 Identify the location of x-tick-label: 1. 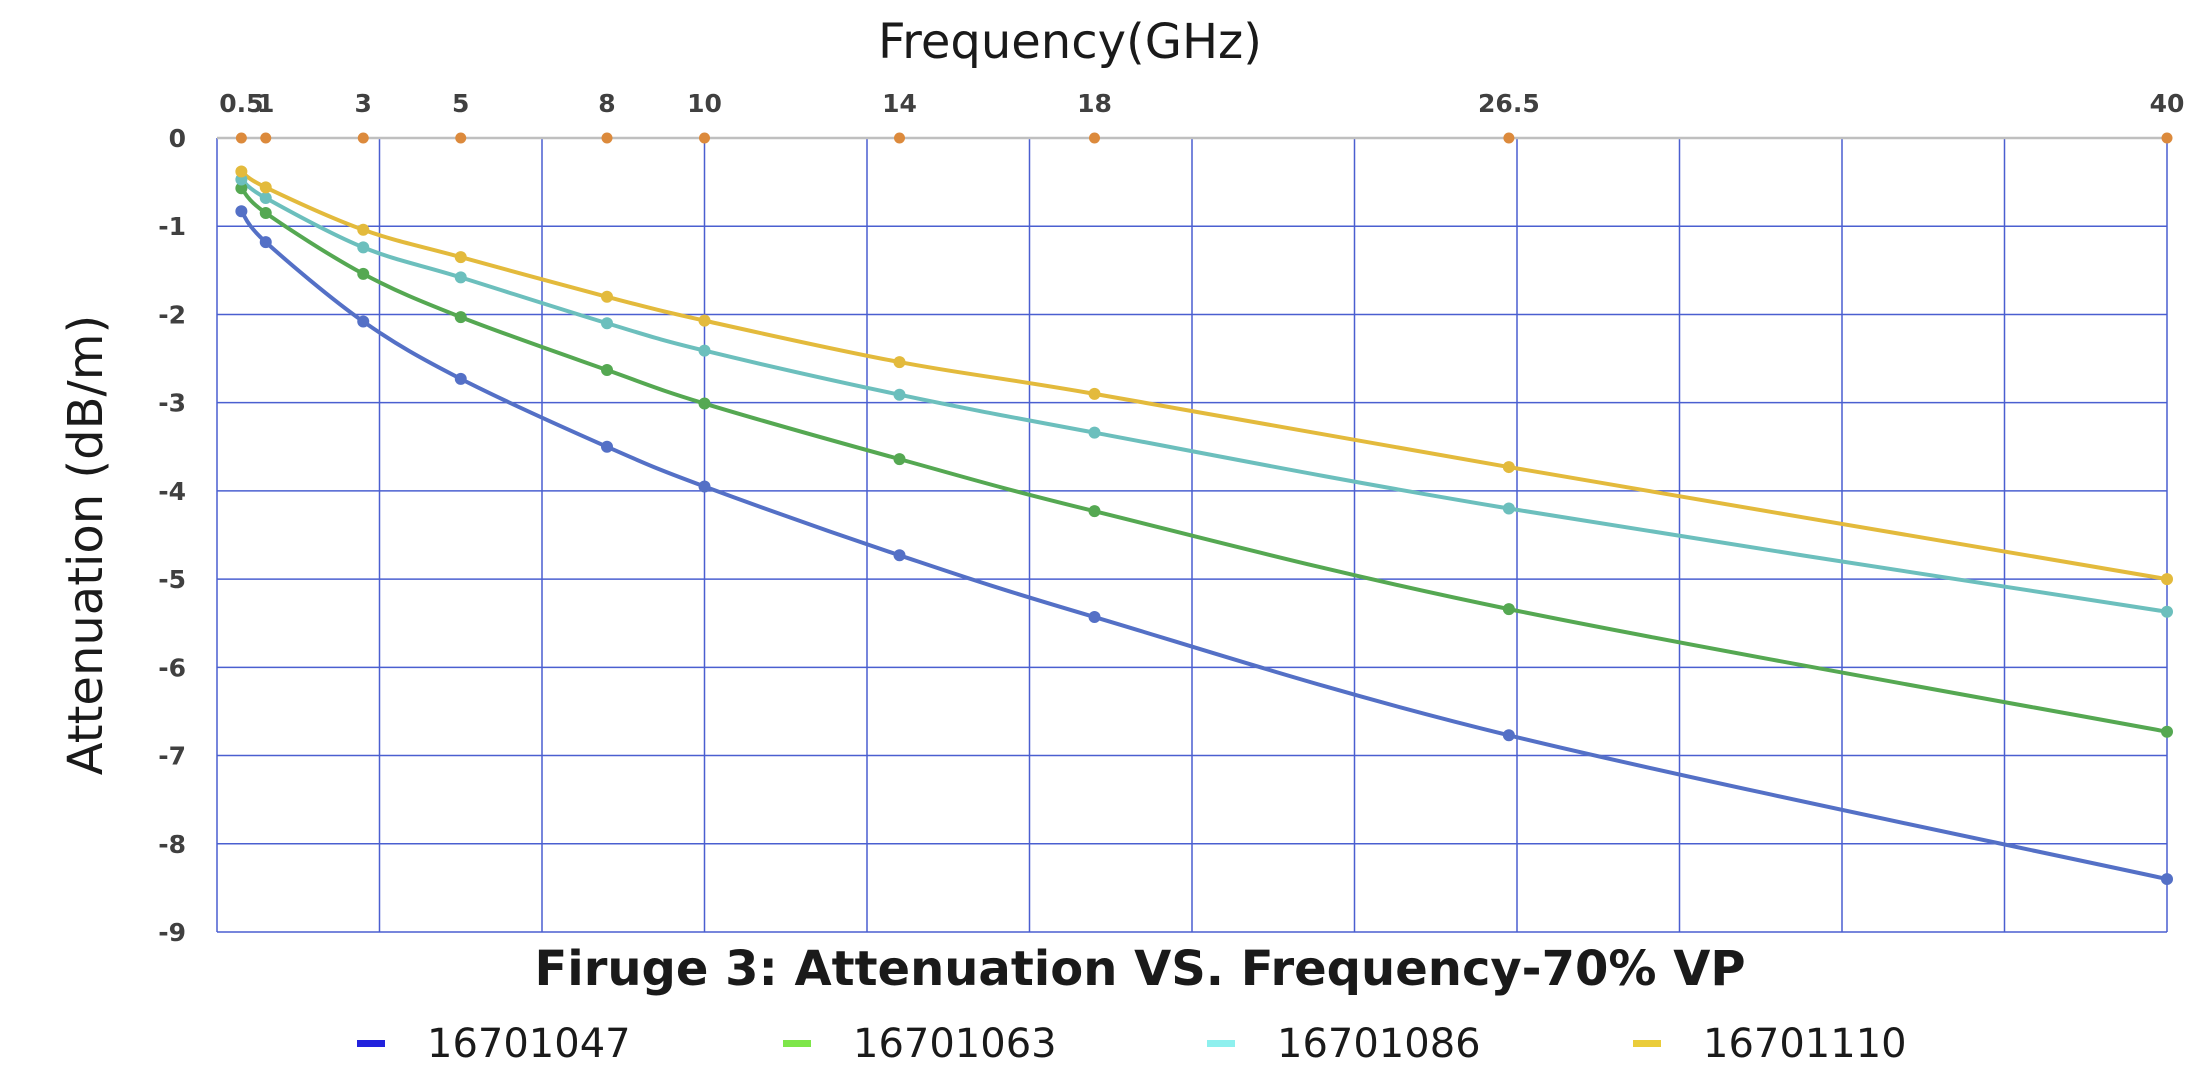
(265, 103).